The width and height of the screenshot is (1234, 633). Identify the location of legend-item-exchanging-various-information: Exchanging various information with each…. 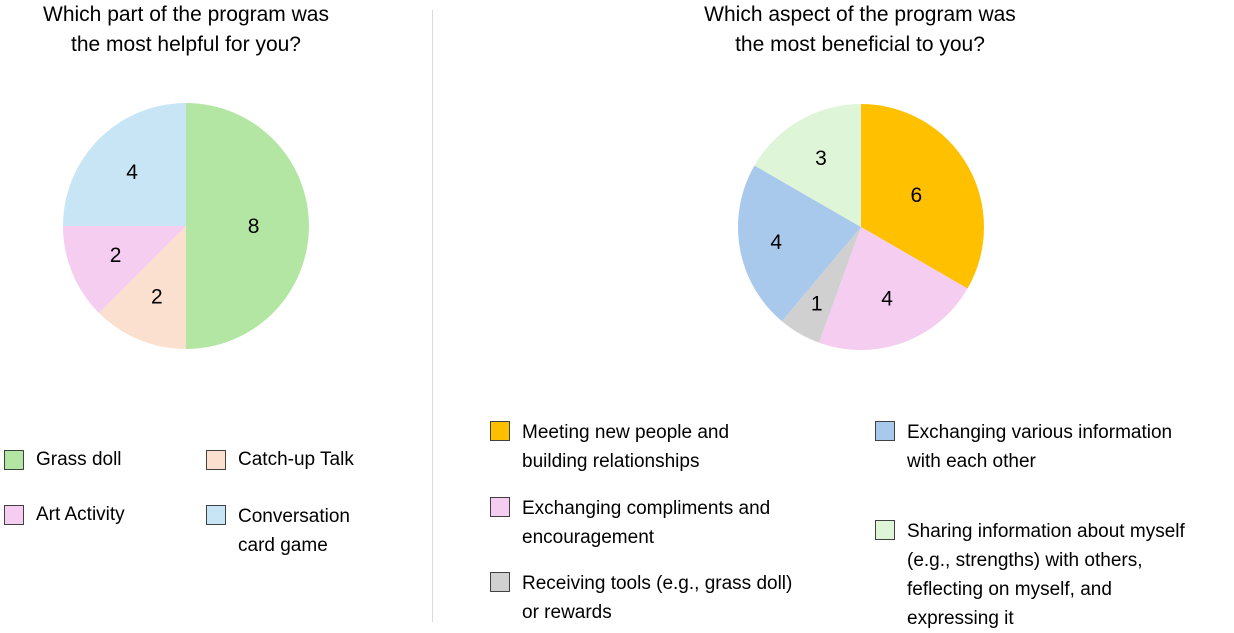
(1023, 447).